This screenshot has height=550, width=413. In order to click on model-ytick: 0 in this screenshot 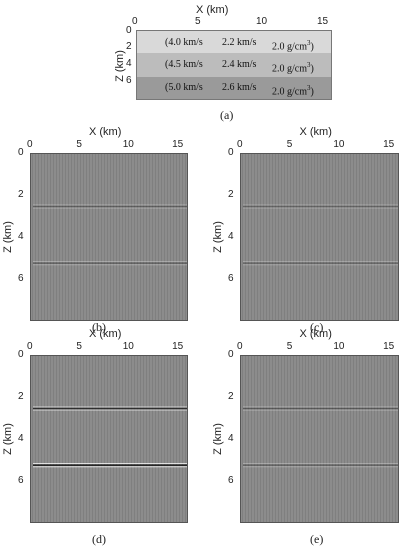, I will do `click(129, 30)`.